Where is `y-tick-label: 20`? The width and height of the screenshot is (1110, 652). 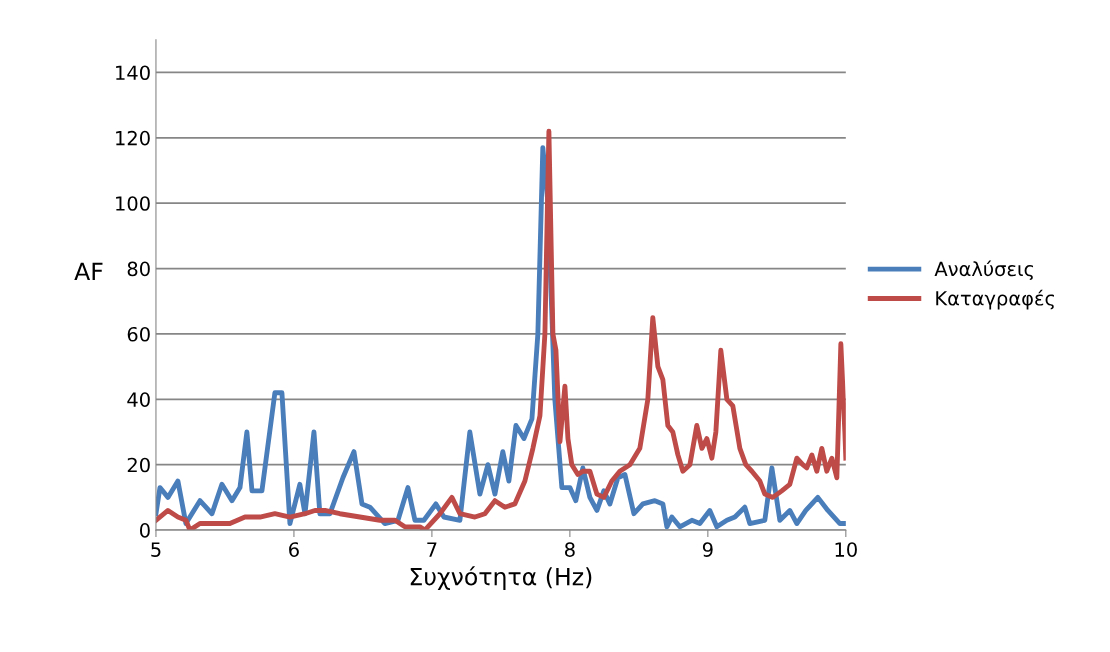
y-tick-label: 20 is located at coordinates (138, 465).